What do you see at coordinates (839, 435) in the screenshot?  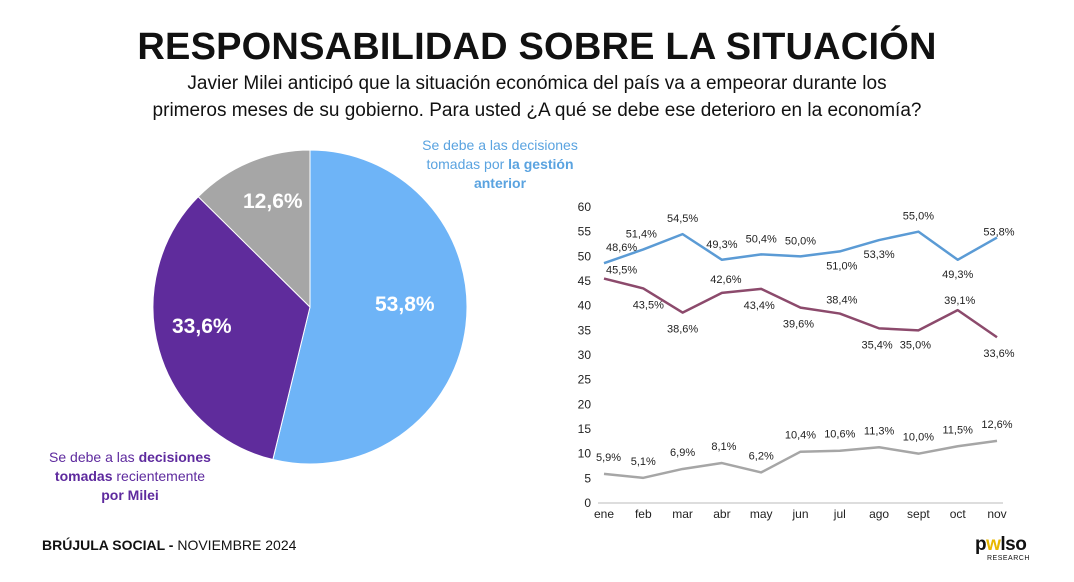 I see `data-label: 10,6%` at bounding box center [839, 435].